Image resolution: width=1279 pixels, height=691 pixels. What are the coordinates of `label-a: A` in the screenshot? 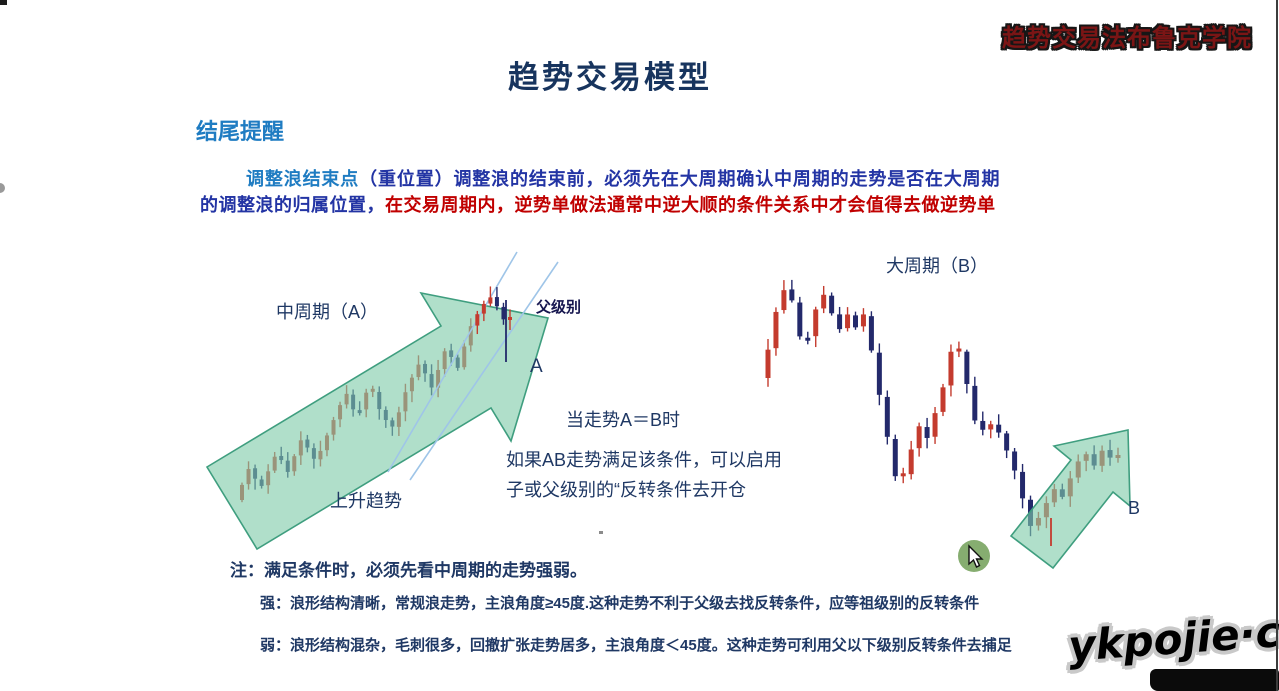 It's located at (536, 366).